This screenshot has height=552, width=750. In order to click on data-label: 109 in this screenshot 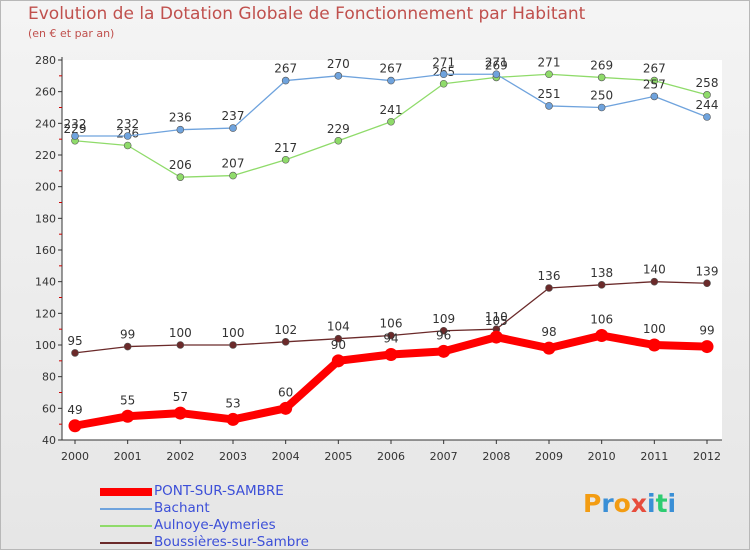, I will do `click(443, 319)`.